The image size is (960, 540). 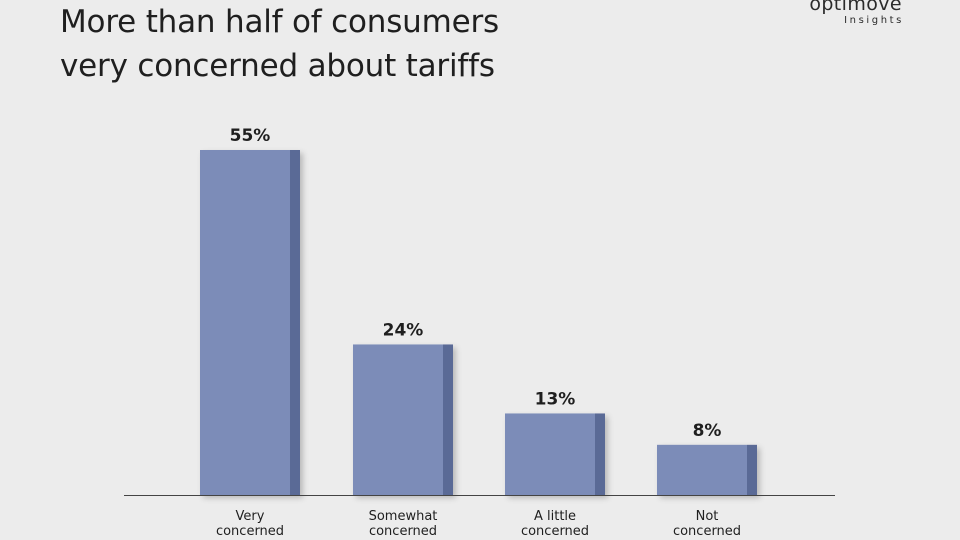 What do you see at coordinates (707, 516) in the screenshot?
I see `category-label: Not` at bounding box center [707, 516].